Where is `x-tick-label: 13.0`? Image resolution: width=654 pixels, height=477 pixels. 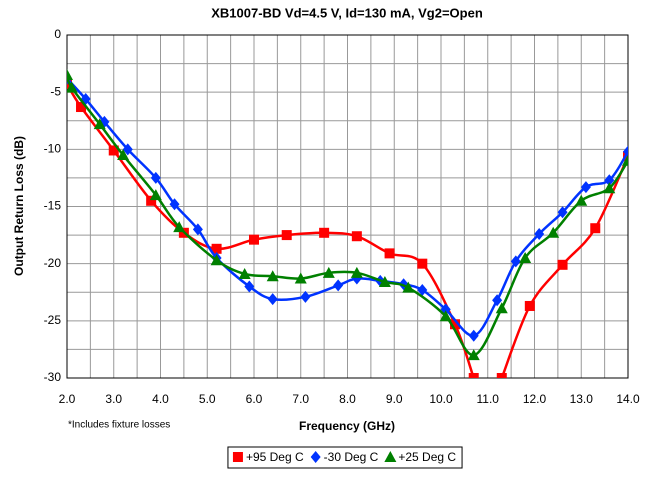 x-tick-label: 13.0 is located at coordinates (582, 399).